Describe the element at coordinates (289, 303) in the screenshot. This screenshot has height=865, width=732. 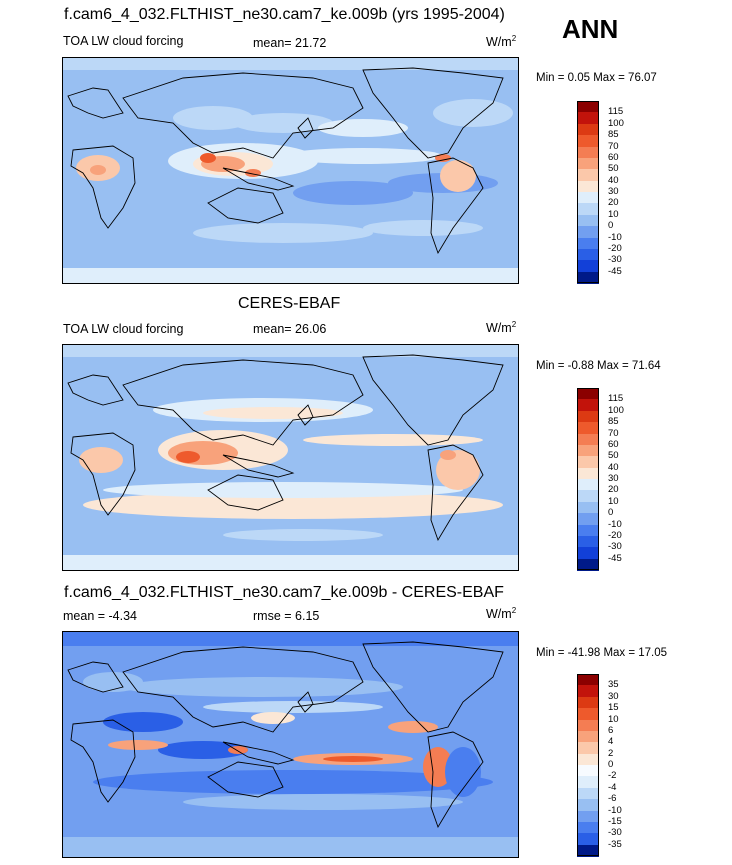
I see `panel2-title: CERES-EBAF` at that location.